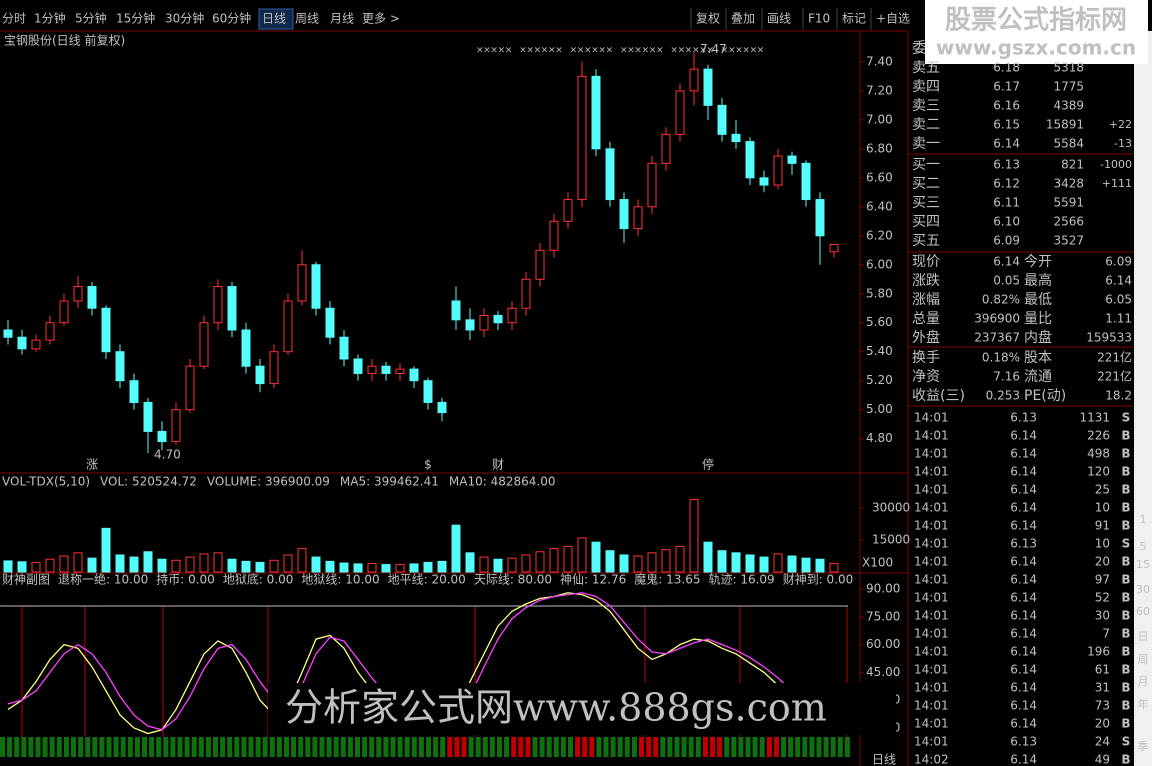  Describe the element at coordinates (926, 165) in the screenshot. I see `order-label: 买一` at that location.